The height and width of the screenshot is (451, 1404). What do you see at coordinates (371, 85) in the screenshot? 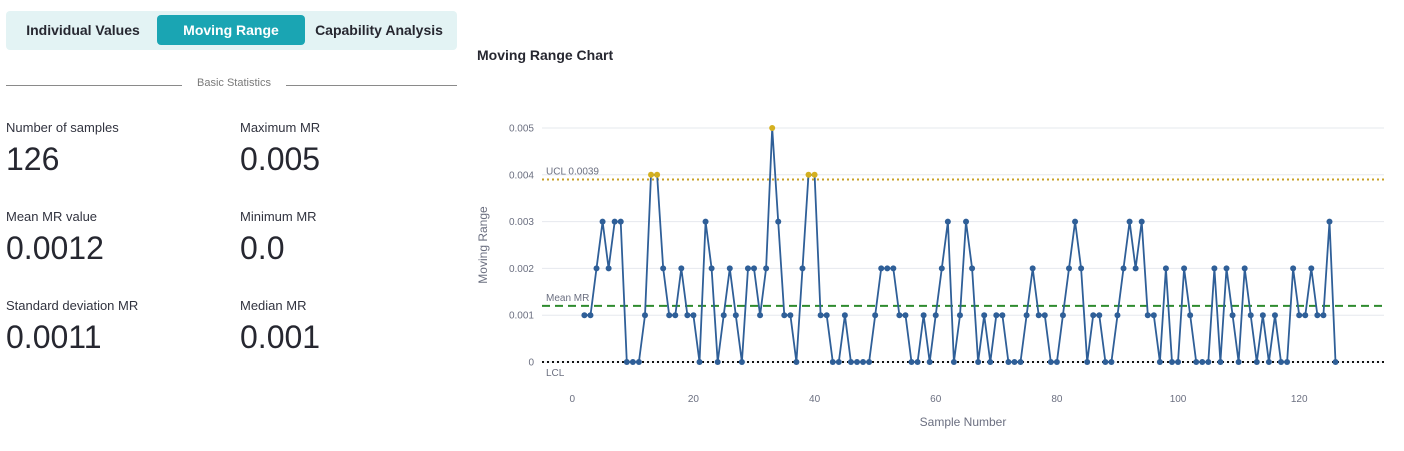
I see `divider-line-right` at bounding box center [371, 85].